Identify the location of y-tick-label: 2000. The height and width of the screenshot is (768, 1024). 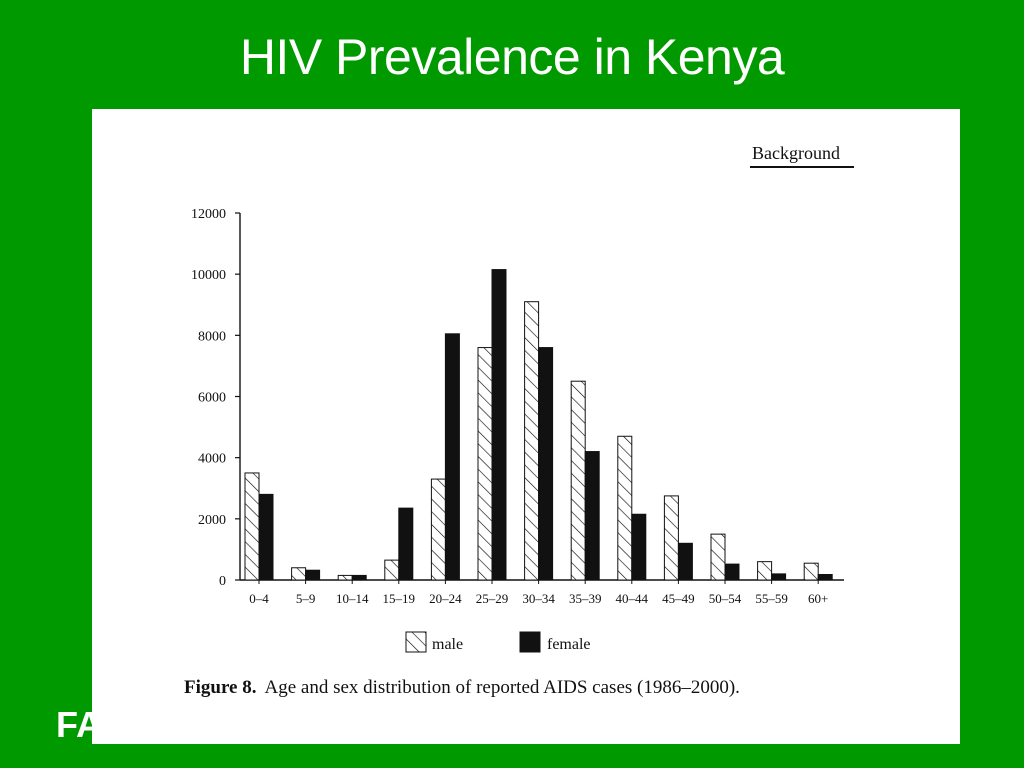
(212, 520).